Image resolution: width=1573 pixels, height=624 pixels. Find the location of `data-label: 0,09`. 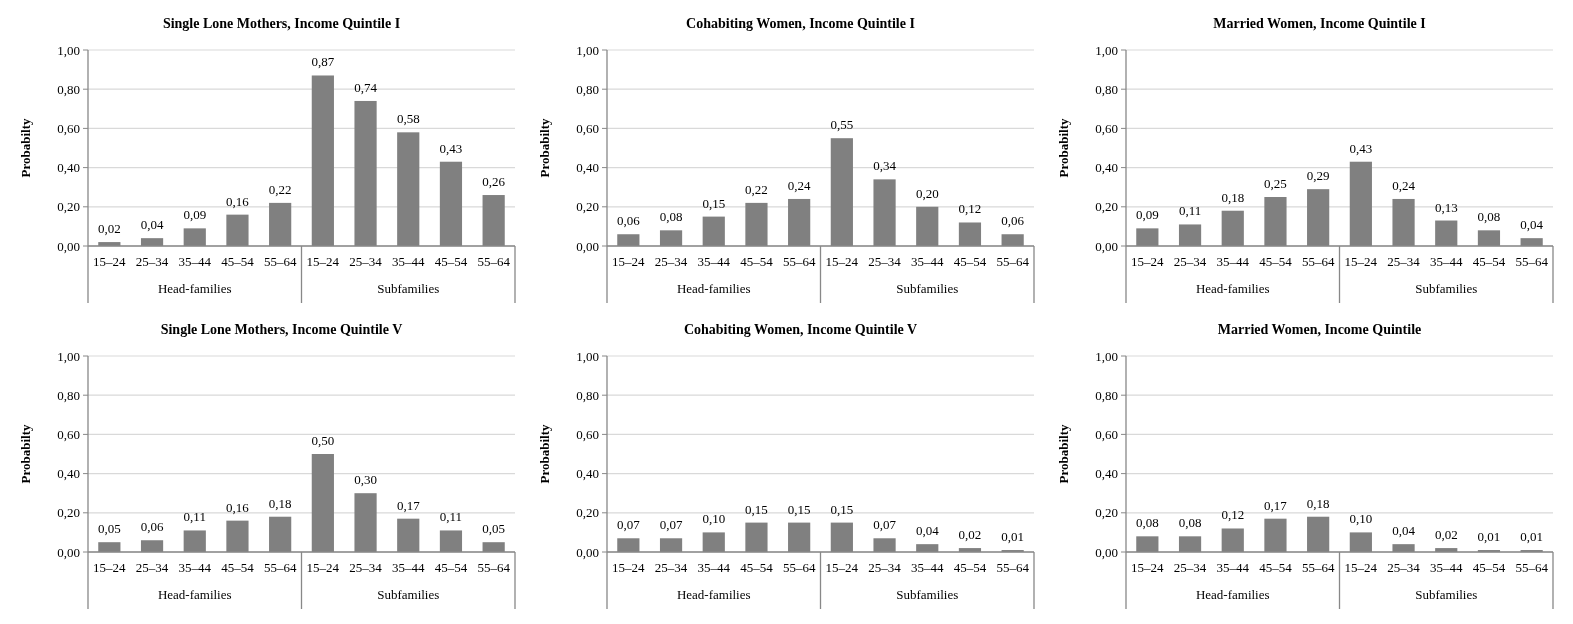

data-label: 0,09 is located at coordinates (1147, 215).